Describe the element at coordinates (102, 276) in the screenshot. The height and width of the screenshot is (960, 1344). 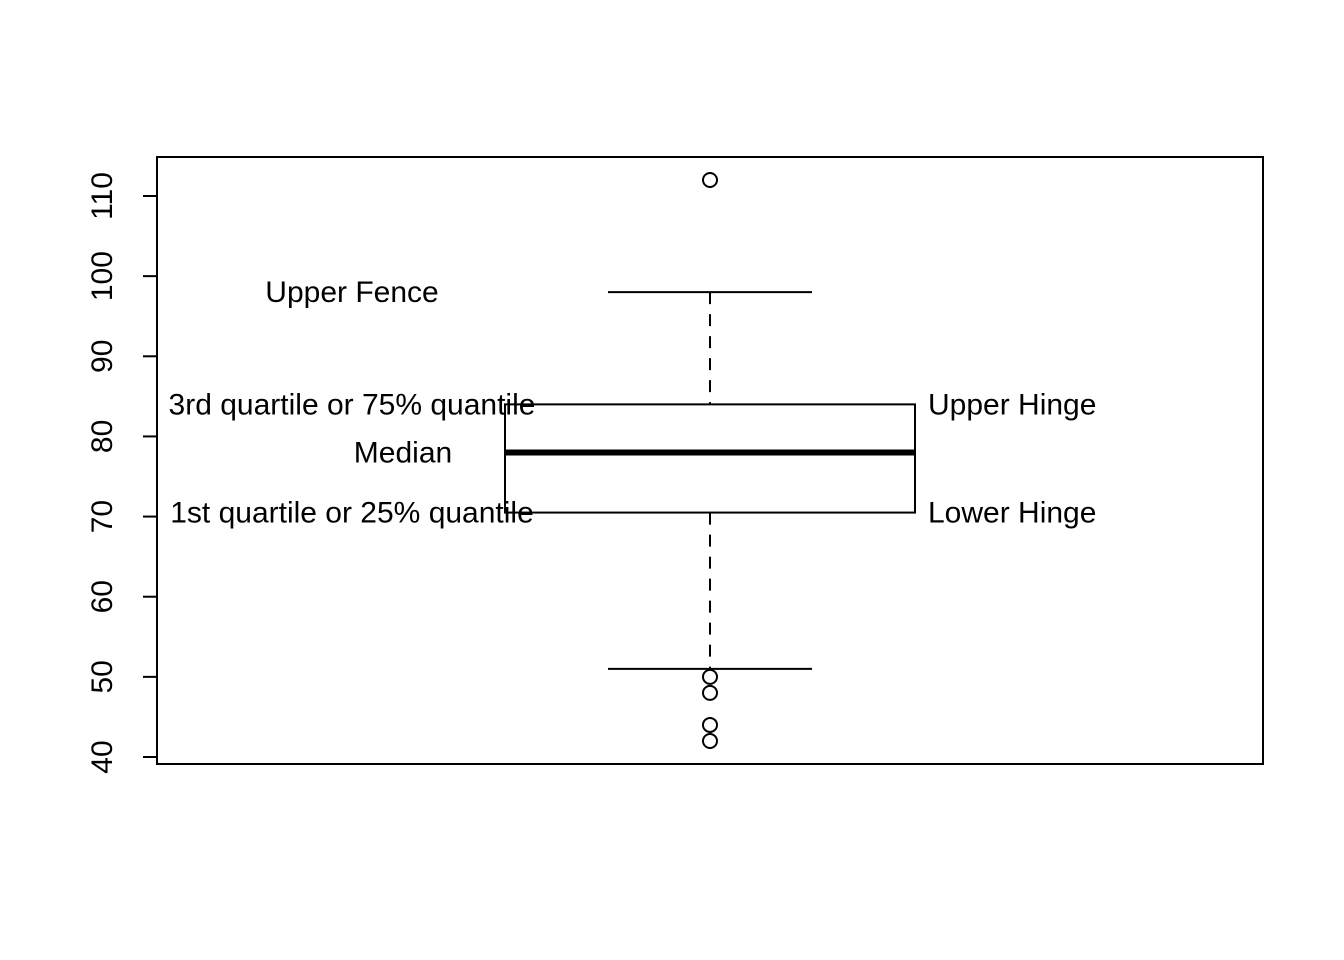
I see `y-tick-label: 100` at that location.